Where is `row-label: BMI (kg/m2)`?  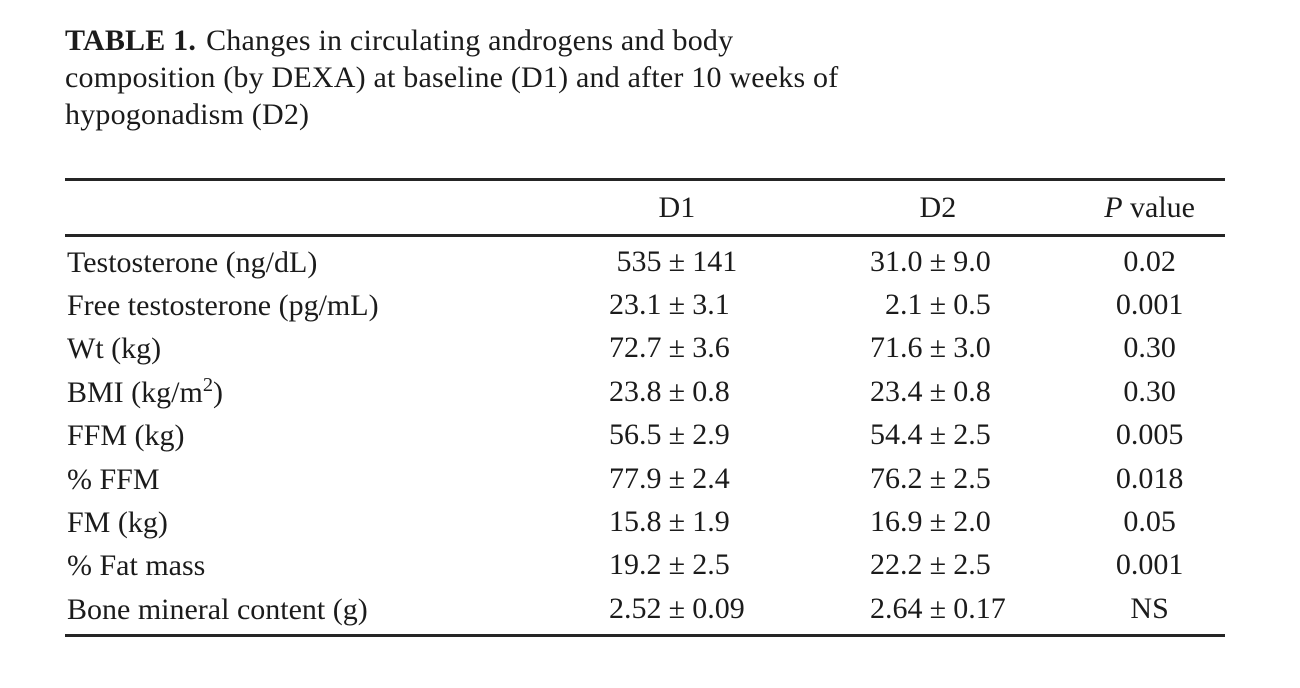 row-label: BMI (kg/m2) is located at coordinates (145, 391).